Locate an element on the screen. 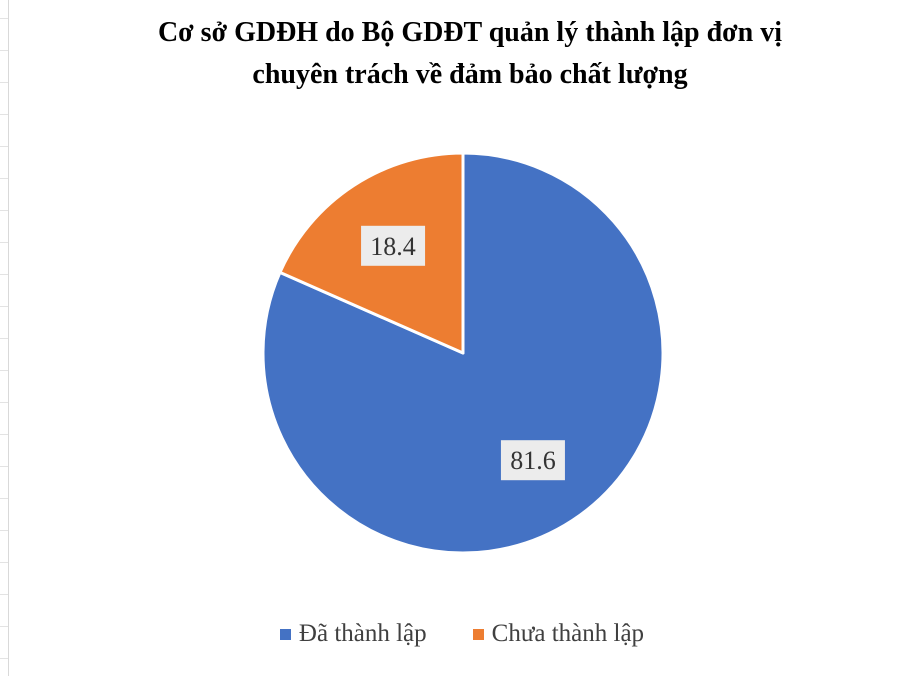  legend-label-chua-thanh-lap: Chưa thành lập is located at coordinates (568, 633).